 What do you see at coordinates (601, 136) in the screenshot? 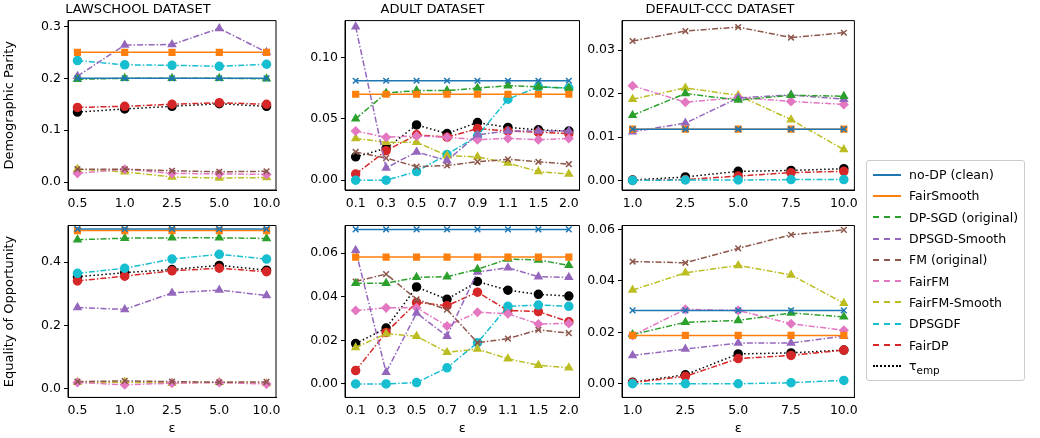
I see `y-tick-label: 0.01` at bounding box center [601, 136].